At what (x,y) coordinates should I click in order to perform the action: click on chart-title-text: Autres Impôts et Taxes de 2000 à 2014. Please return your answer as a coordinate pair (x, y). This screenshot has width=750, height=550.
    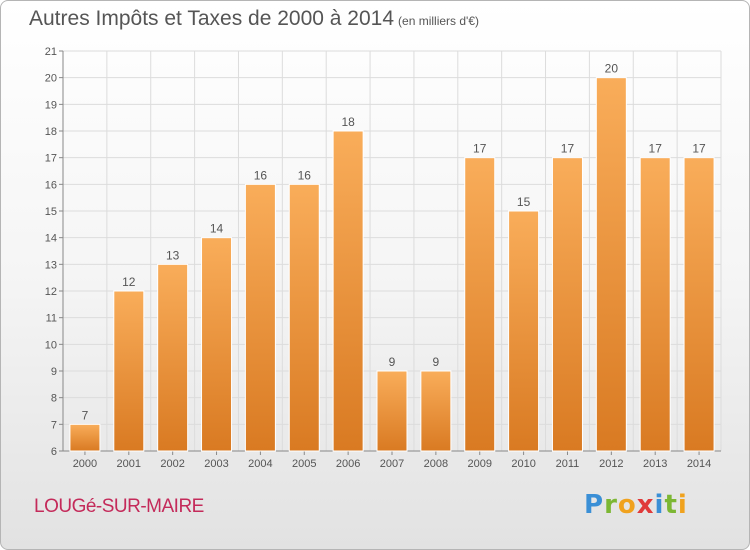
    Looking at the image, I should click on (212, 18).